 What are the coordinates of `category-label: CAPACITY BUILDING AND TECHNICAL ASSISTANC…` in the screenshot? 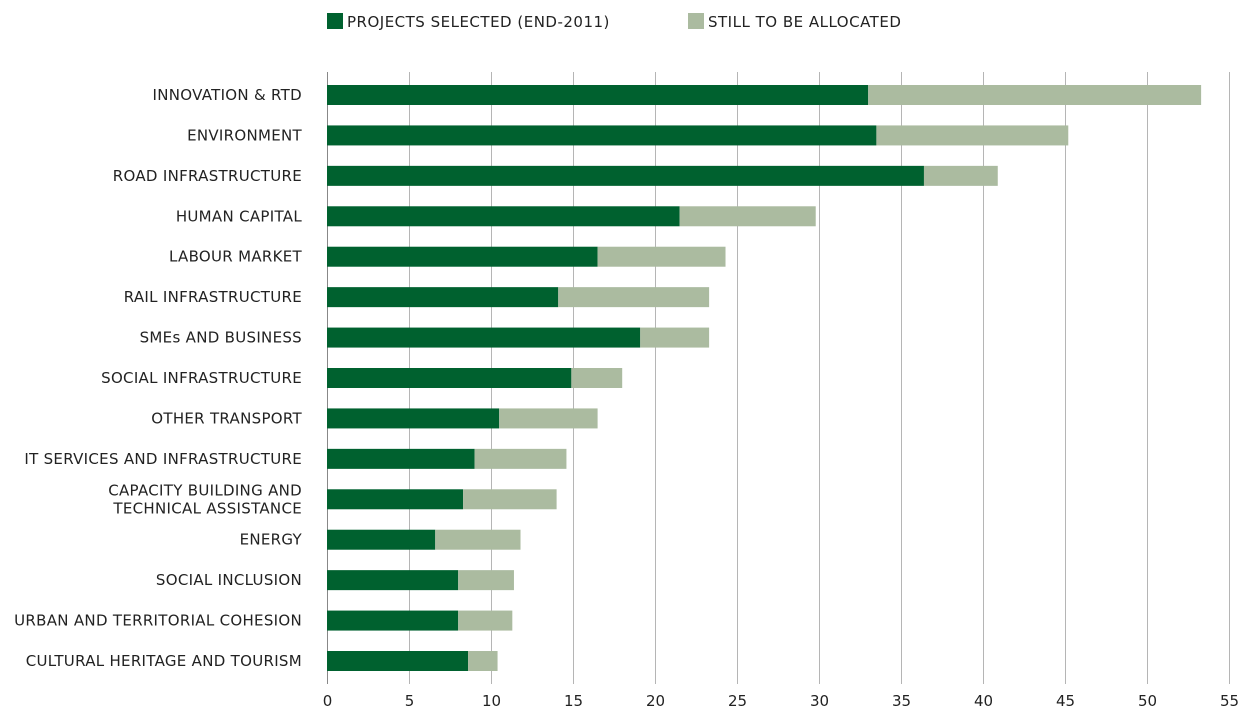 It's located at (205, 499).